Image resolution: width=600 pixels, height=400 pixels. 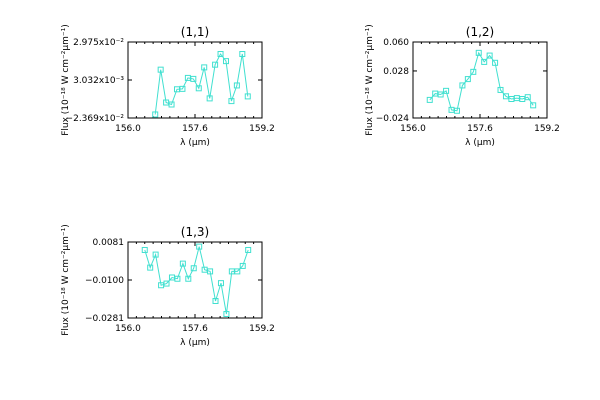 What do you see at coordinates (98, 43) in the screenshot?
I see `y-tick-label: 2.975x10⁻²` at bounding box center [98, 43].